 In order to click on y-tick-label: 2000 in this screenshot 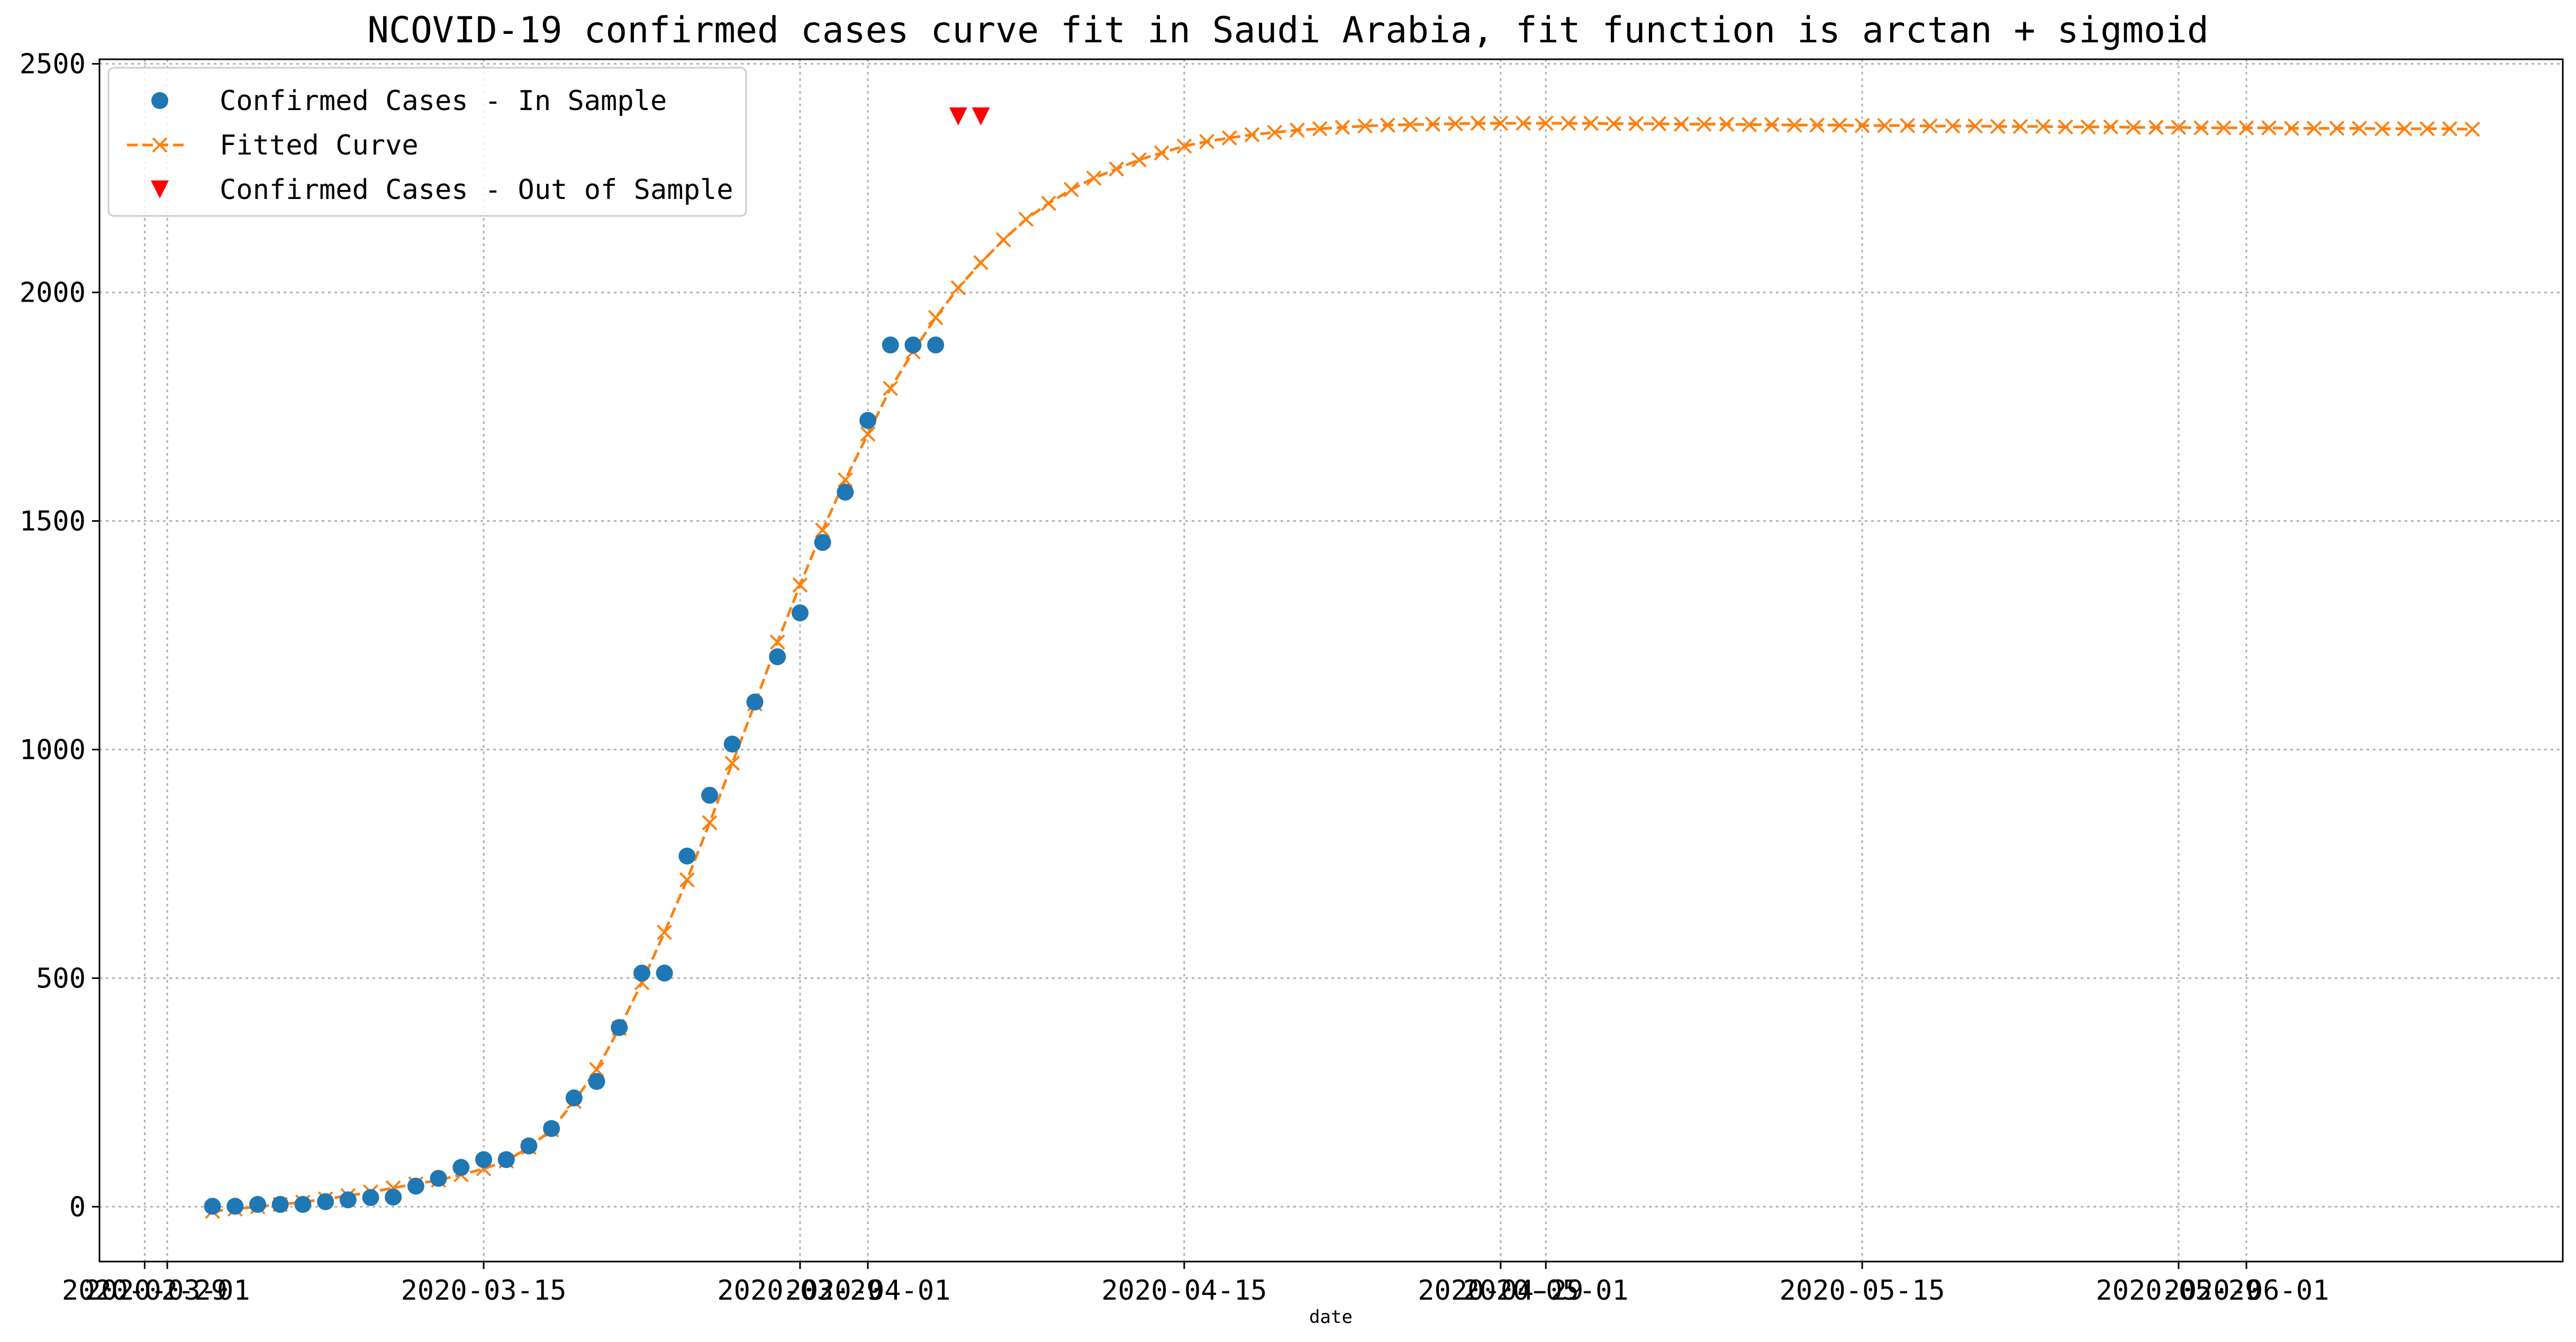, I will do `click(53, 293)`.